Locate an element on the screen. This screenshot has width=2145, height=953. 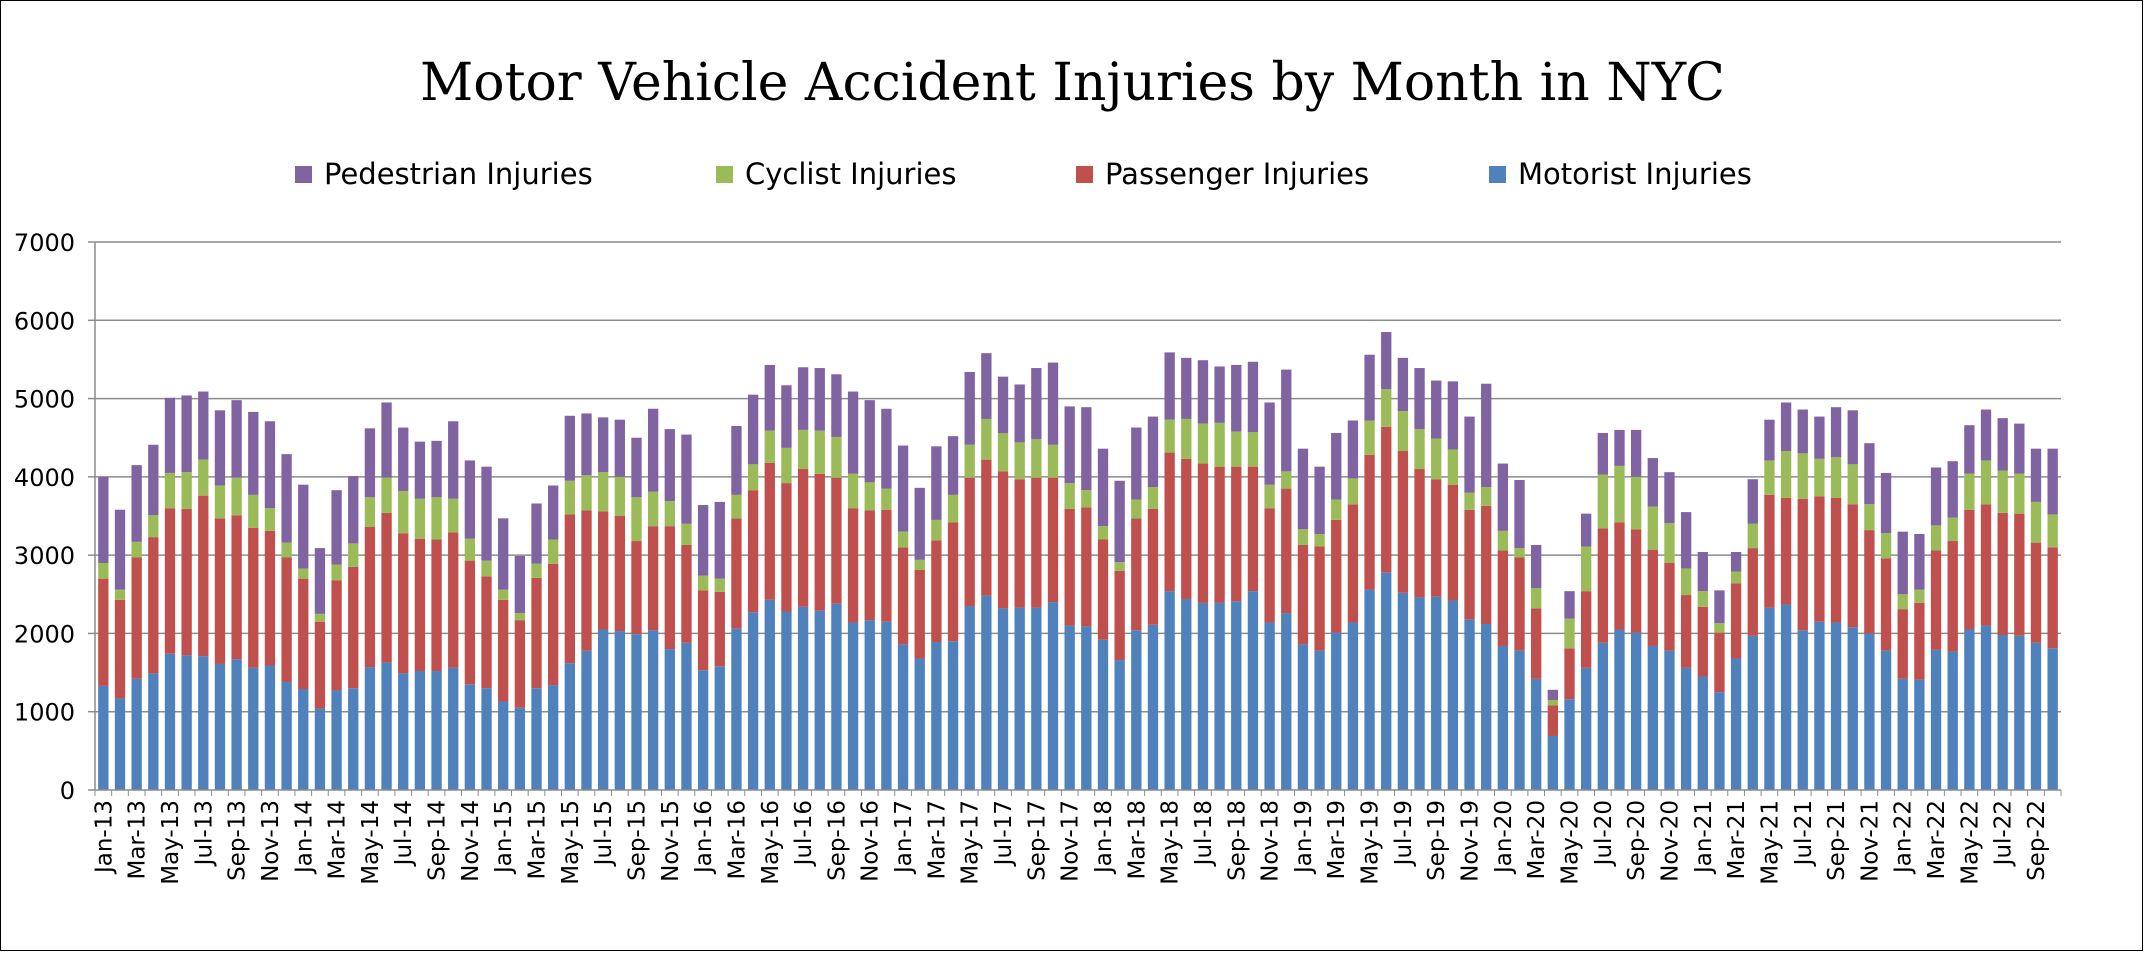
x-tick-label: May-21 is located at coordinates (1770, 842).